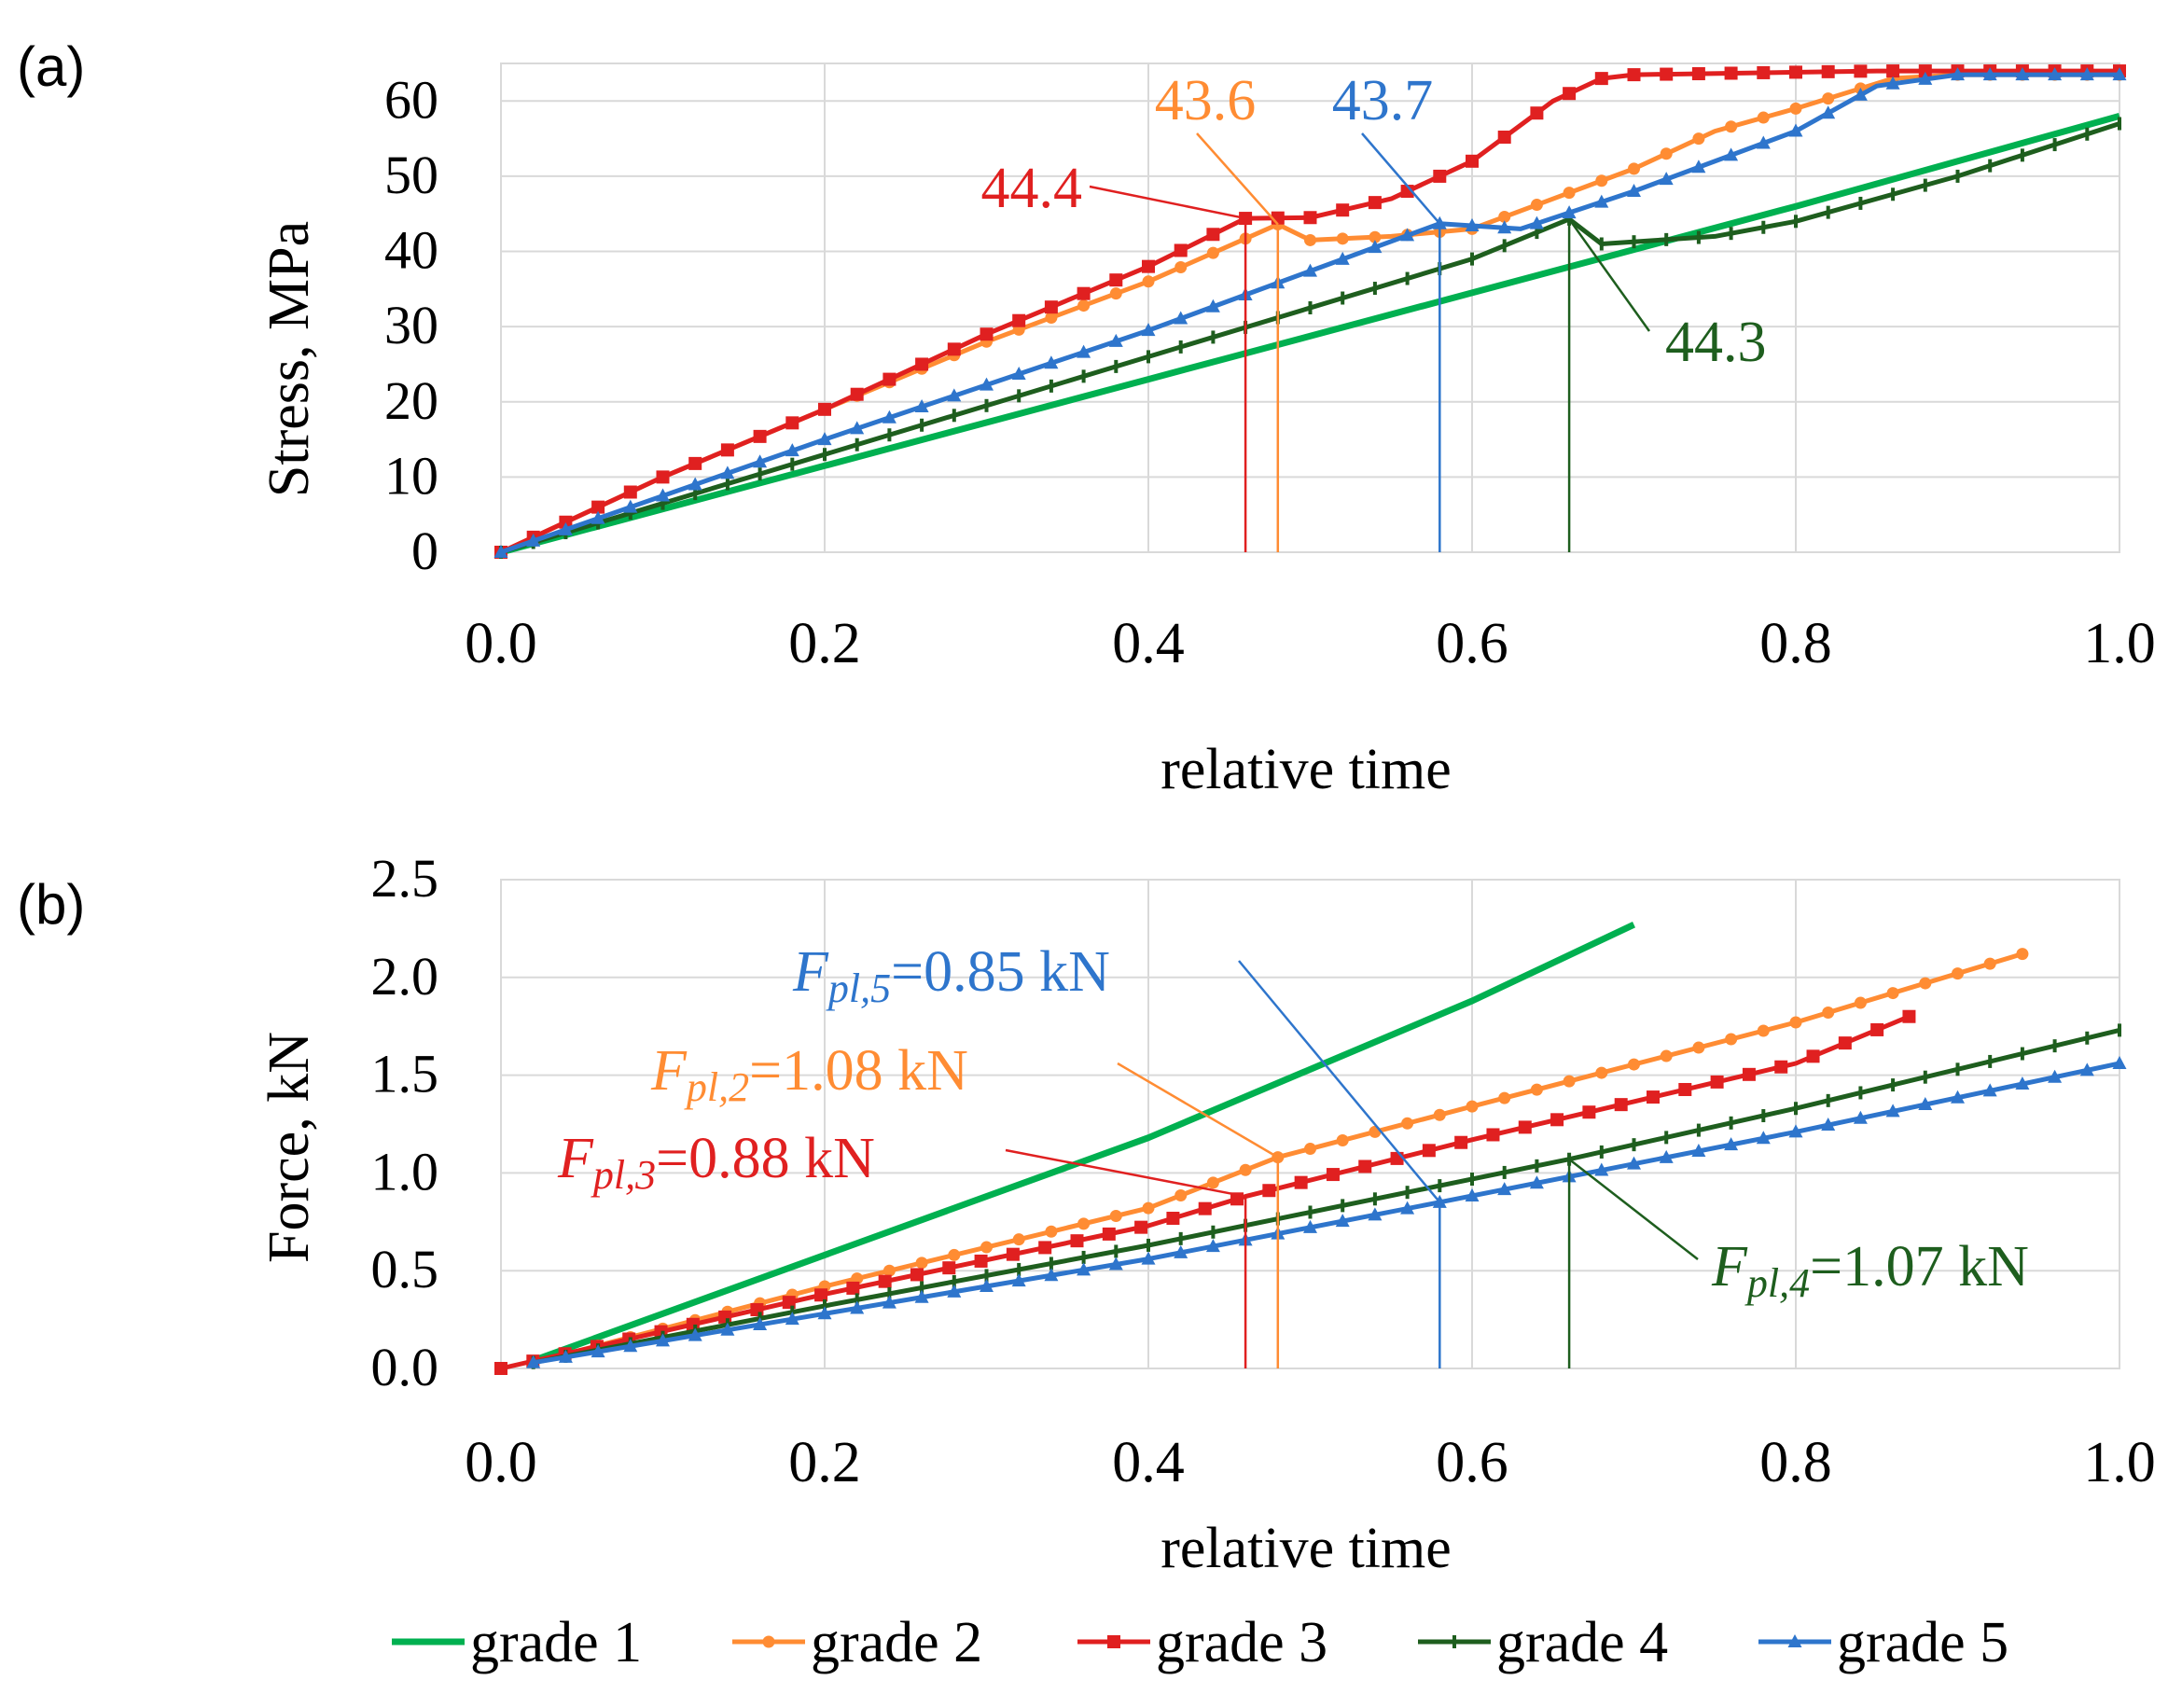  Describe the element at coordinates (1206, 100) in the screenshot. I see `annotation-label: 43.6` at that location.